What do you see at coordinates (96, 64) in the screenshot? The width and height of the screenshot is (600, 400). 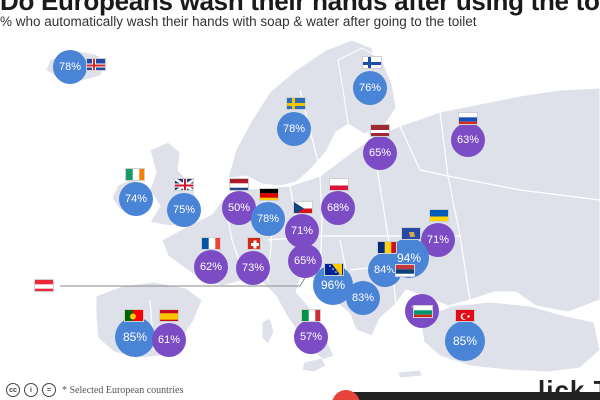 I see `flag-iceland-icon` at bounding box center [96, 64].